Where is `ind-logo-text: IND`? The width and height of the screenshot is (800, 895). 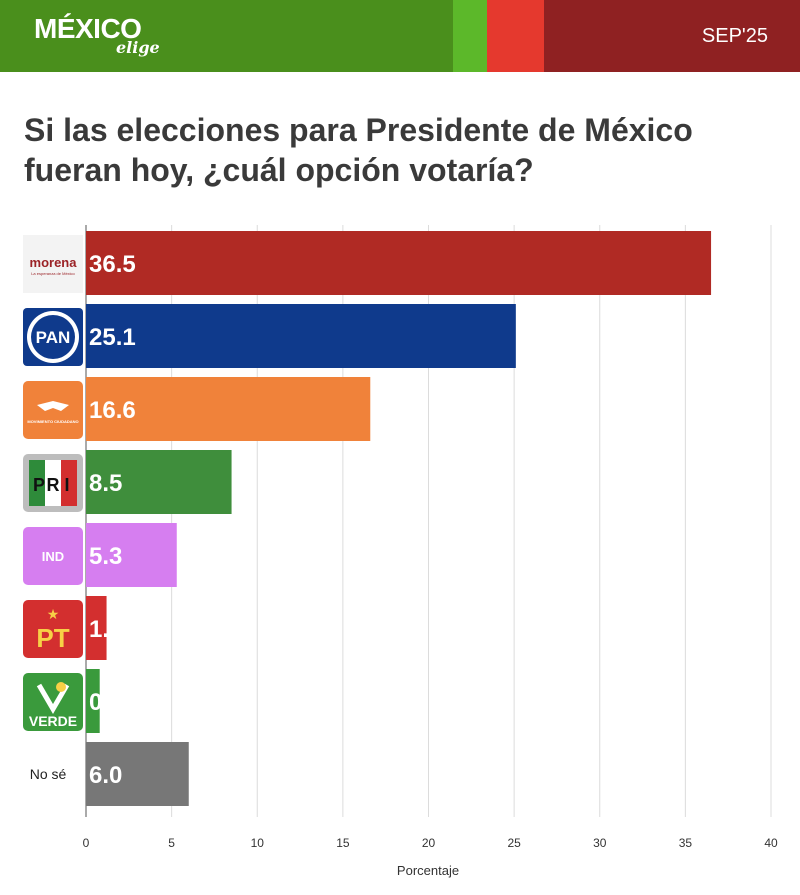
ind-logo-text: IND is located at coordinates (53, 556).